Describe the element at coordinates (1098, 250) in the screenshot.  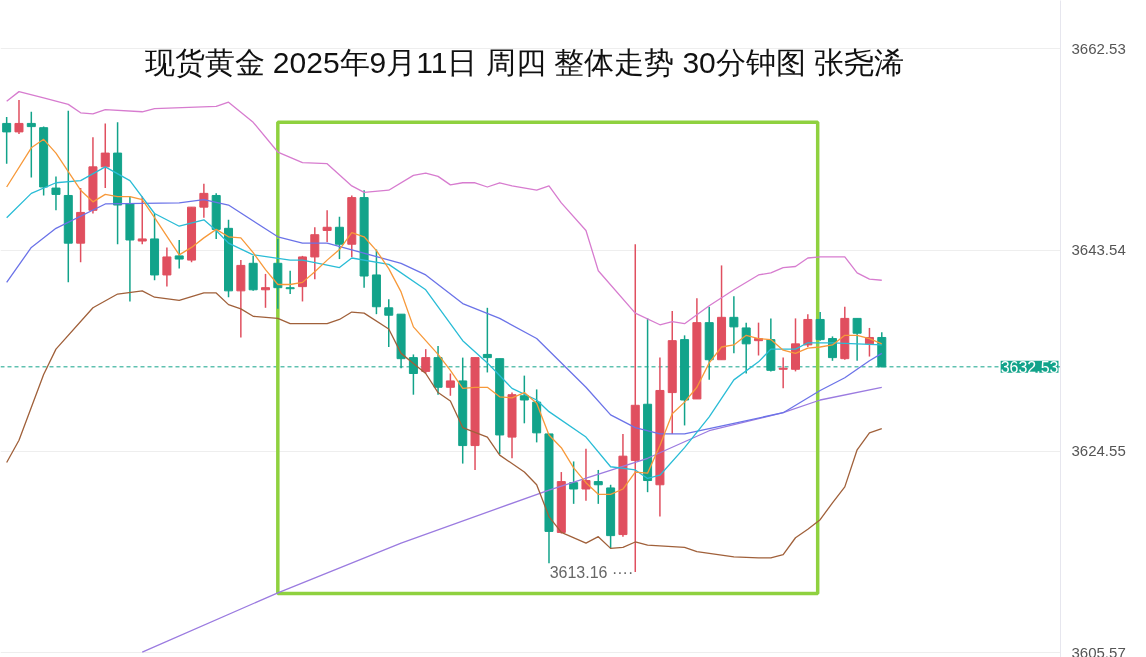
I see `y-tick-label: 3643.54` at that location.